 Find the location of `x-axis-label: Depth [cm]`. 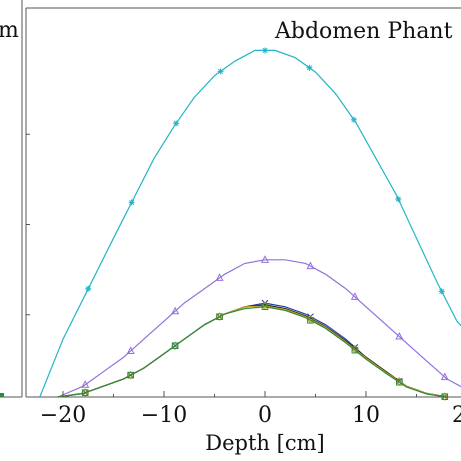

x-axis-label: Depth [cm] is located at coordinates (264, 443).